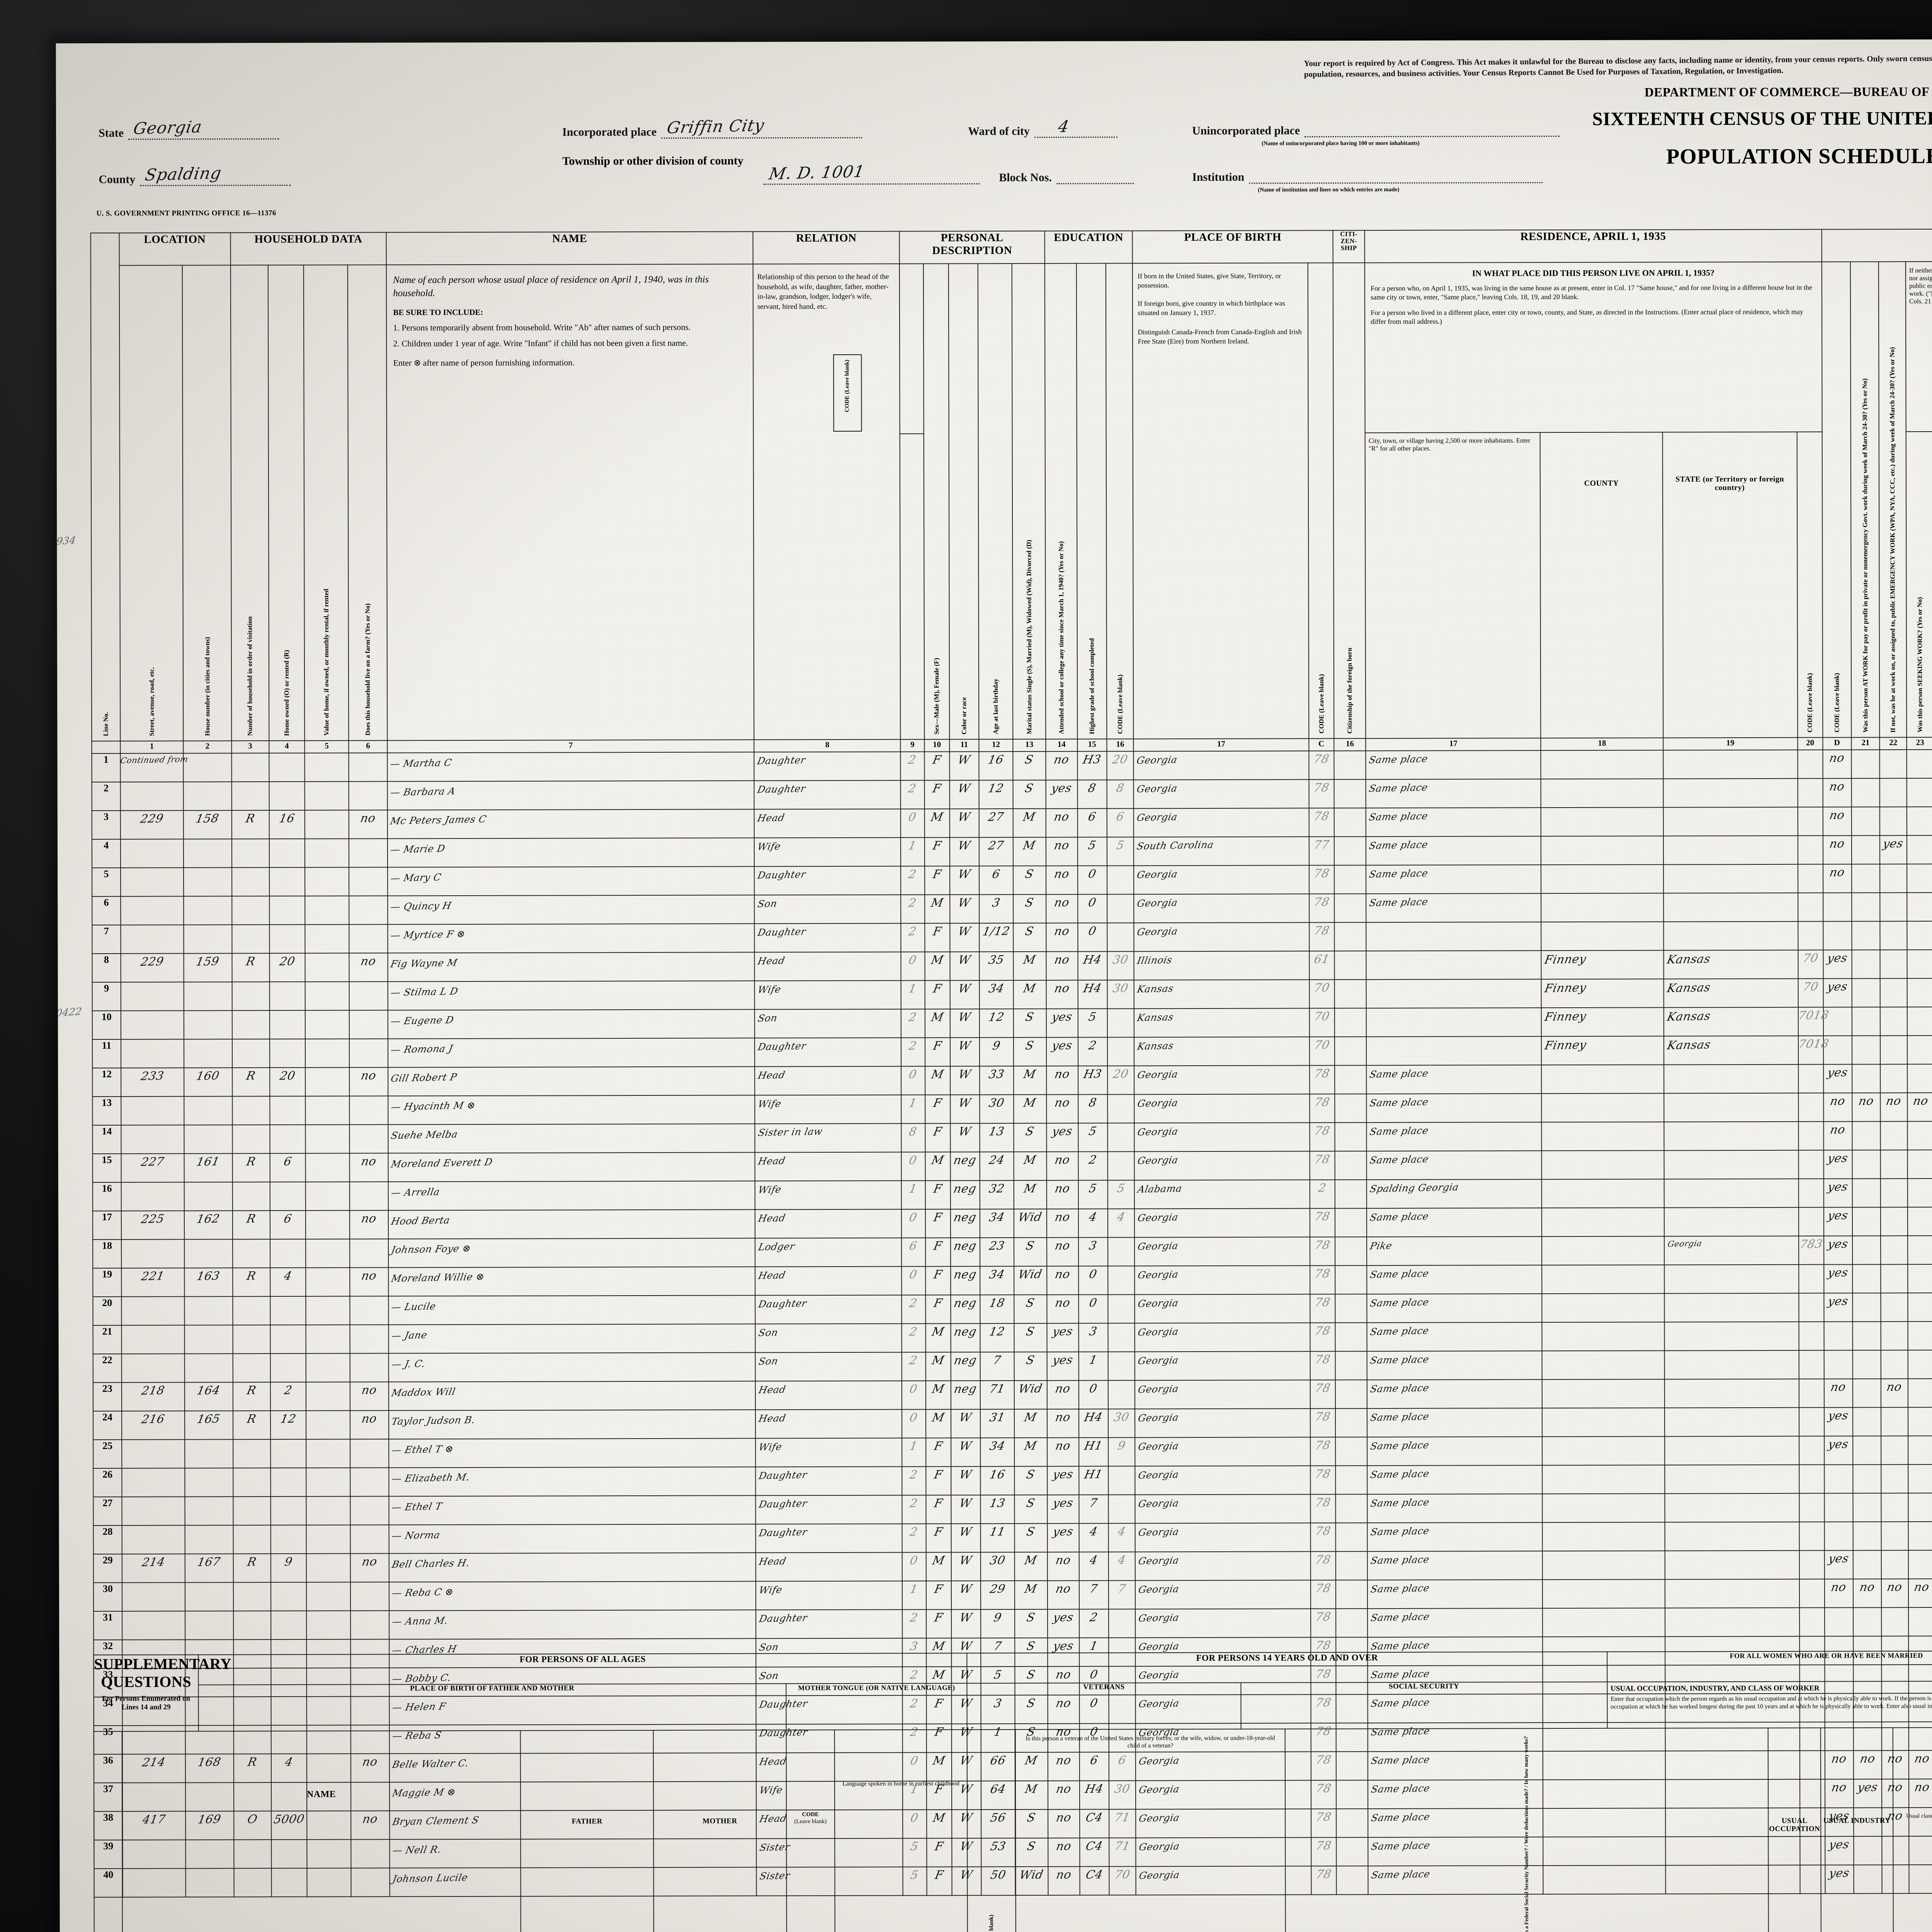  What do you see at coordinates (1120, 794) in the screenshot?
I see `cell-code16: 8` at bounding box center [1120, 794].